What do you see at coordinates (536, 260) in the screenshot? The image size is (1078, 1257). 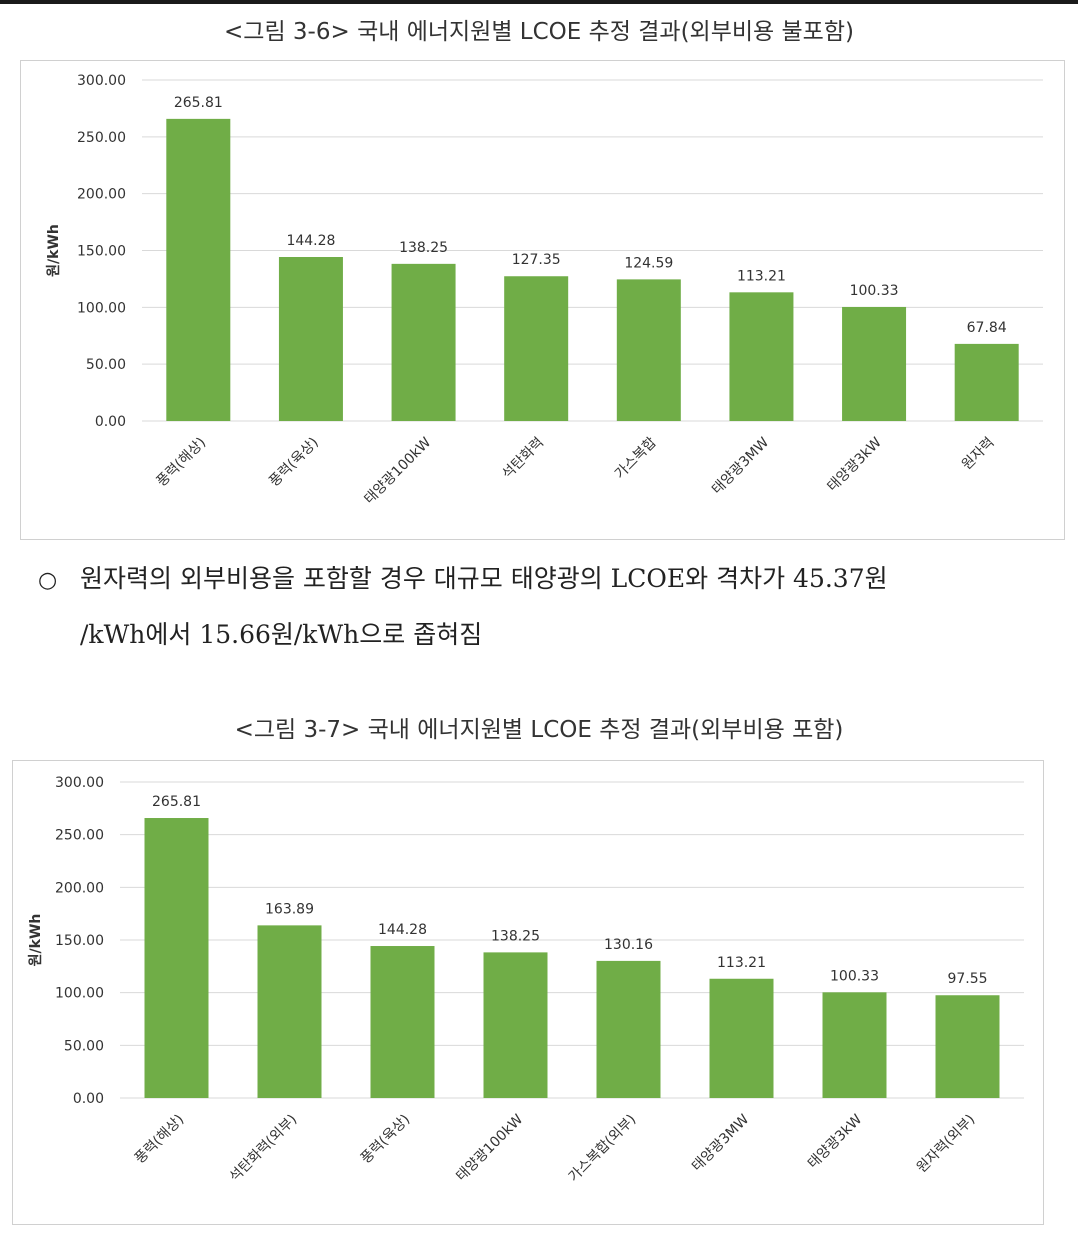 I see `data-label: 127.35` at bounding box center [536, 260].